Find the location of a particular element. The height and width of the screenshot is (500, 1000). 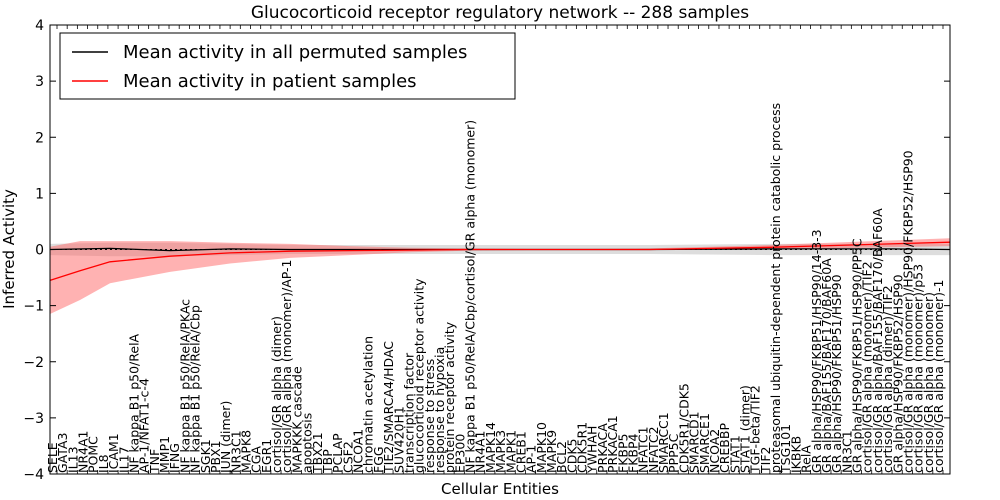

x-tick-label: MAPK14 is located at coordinates (490, 447).